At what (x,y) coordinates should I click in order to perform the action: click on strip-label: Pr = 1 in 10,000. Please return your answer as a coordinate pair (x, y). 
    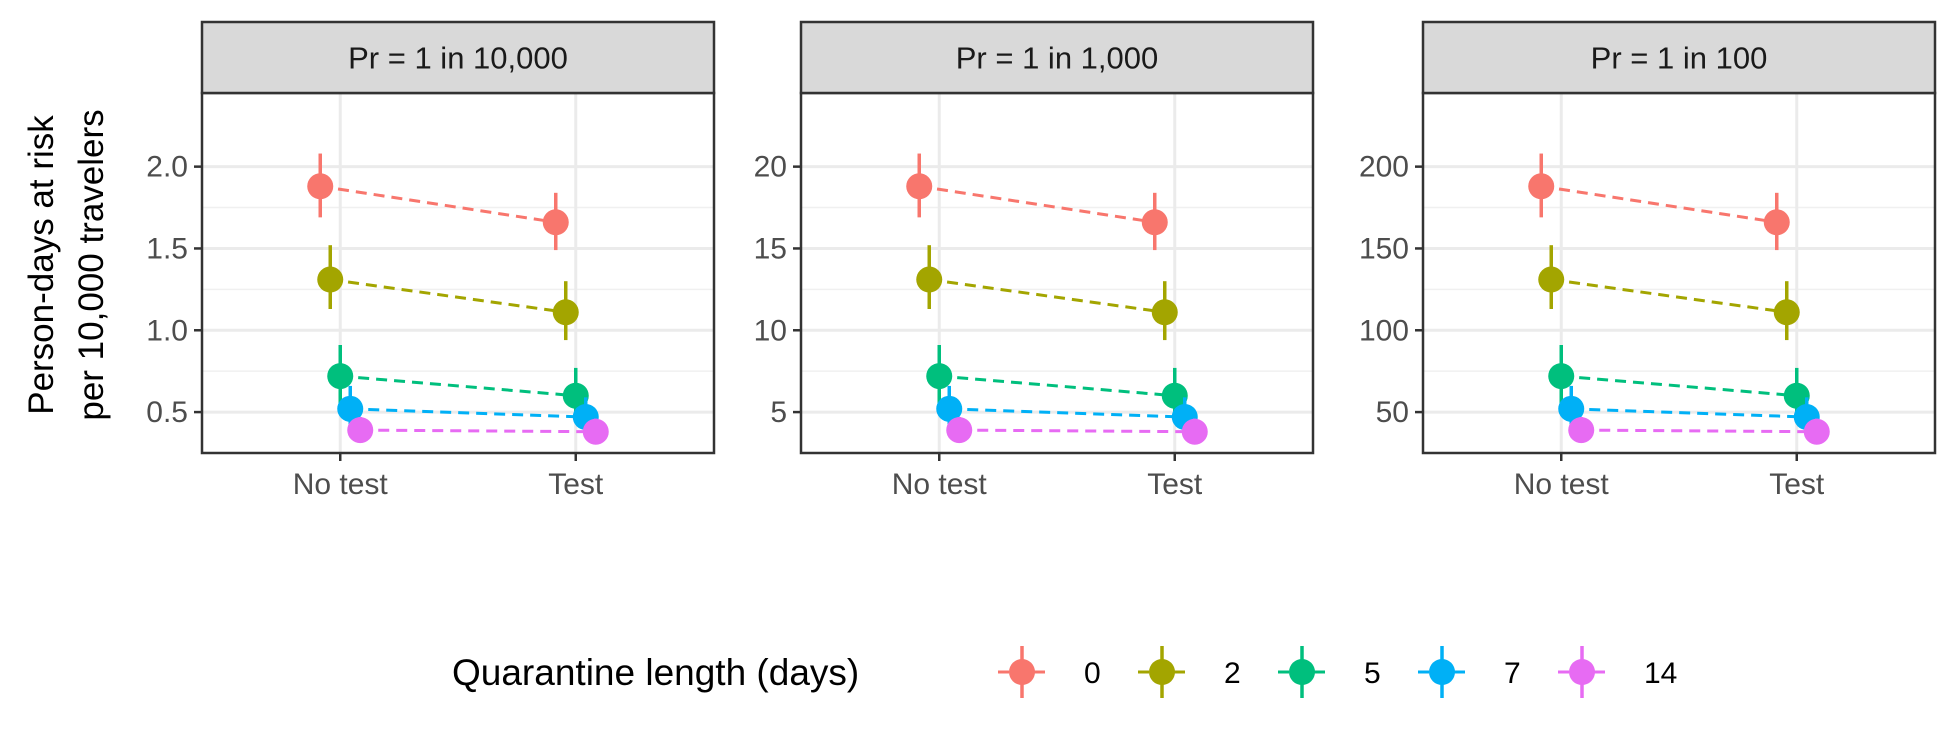
    Looking at the image, I should click on (458, 58).